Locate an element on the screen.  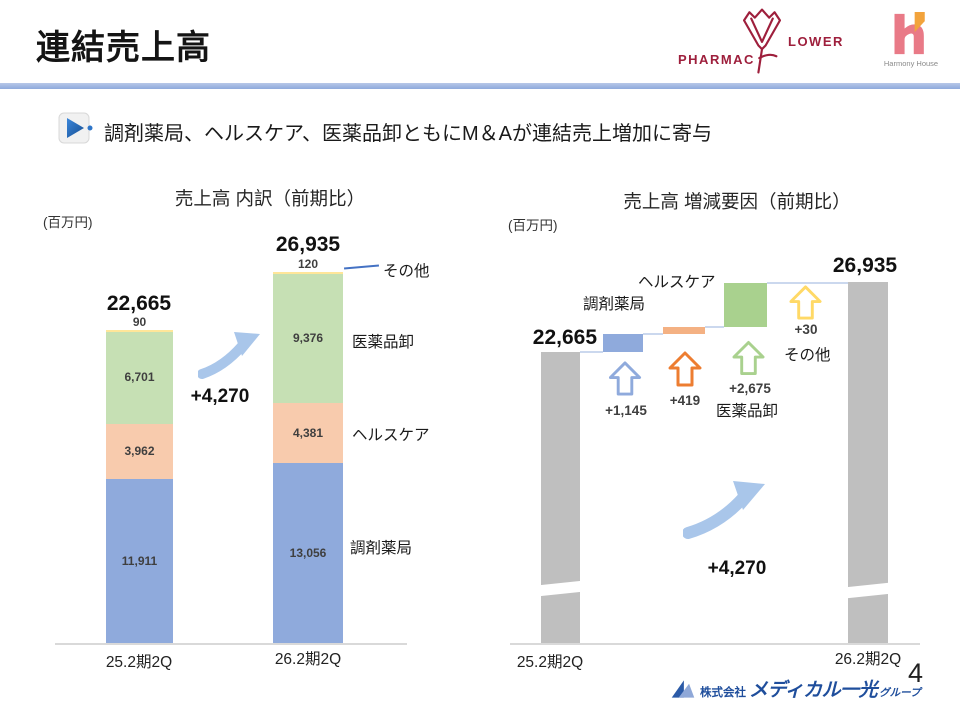
bar2-total: 26,935 is located at coordinates (308, 244).